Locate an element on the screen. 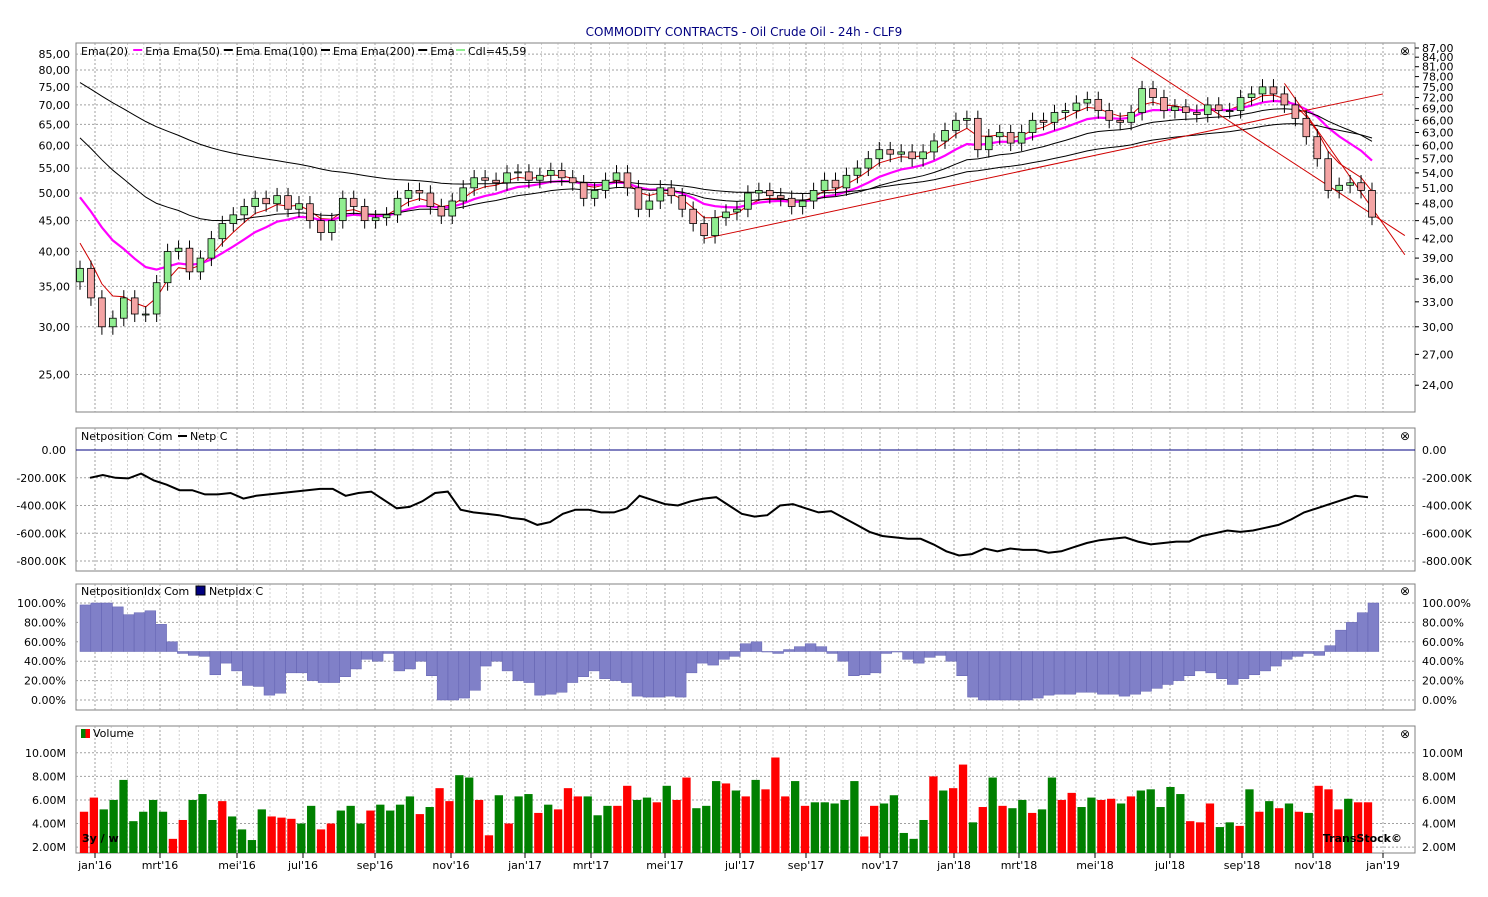 This screenshot has height=897, width=1488. y-tick-label-left: 25,00 is located at coordinates (55, 375).